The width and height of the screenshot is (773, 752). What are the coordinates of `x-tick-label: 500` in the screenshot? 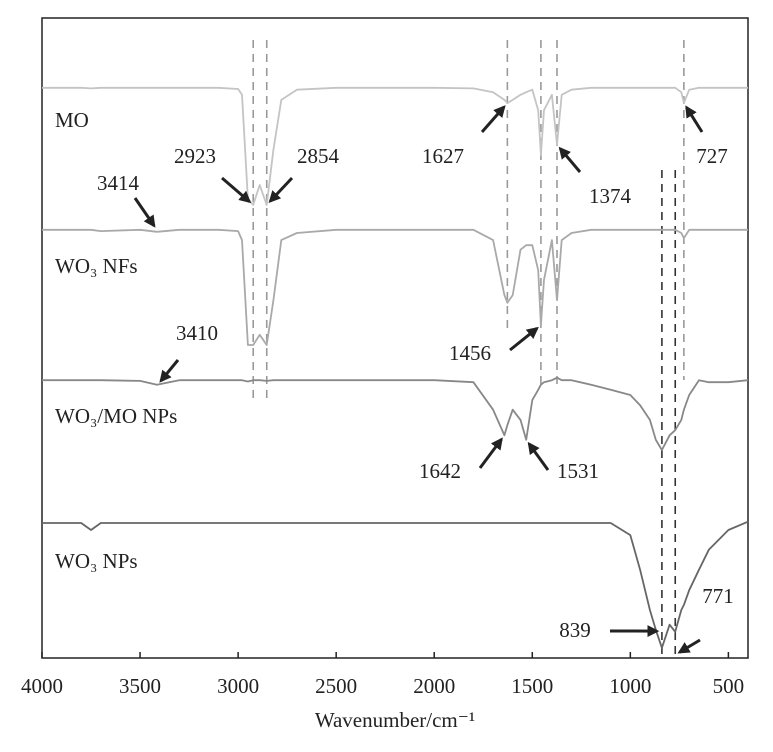 It's located at (729, 686).